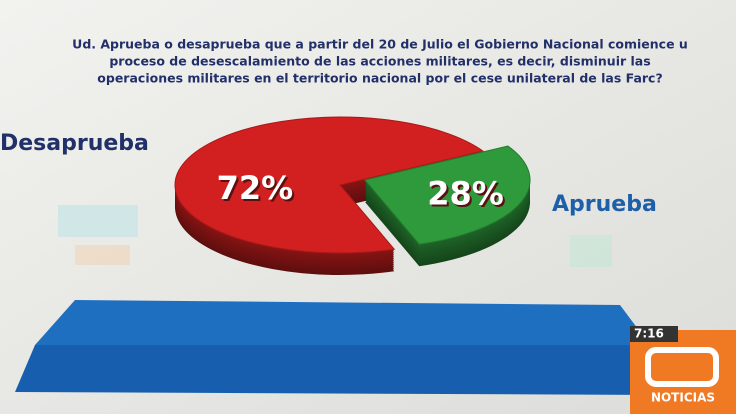 The image size is (736, 414). What do you see at coordinates (649, 334) in the screenshot?
I see `clock: 7:16` at bounding box center [649, 334].